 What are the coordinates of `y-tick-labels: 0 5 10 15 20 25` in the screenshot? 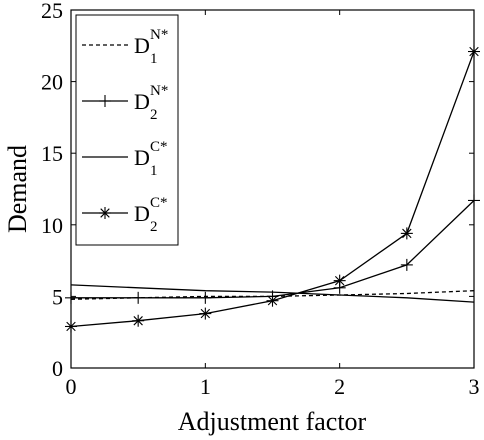 It's located at (52, 190).